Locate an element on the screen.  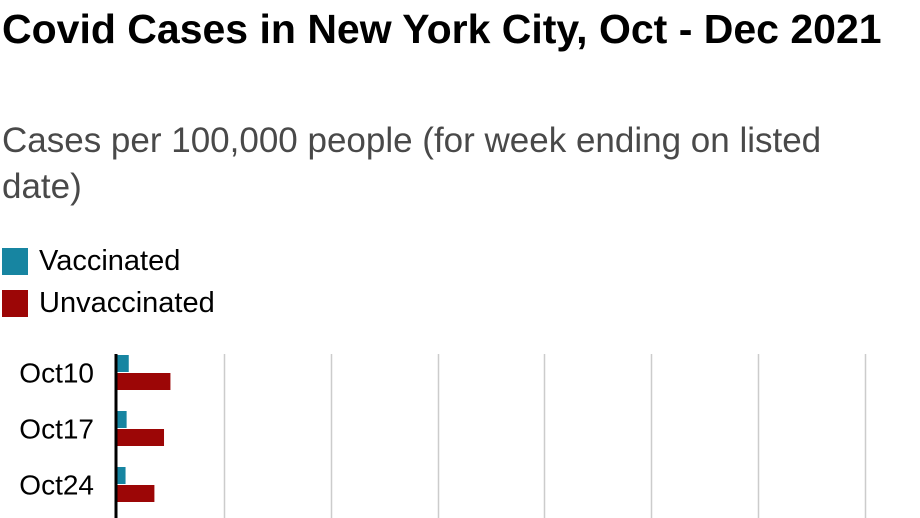
category-label: Oct17 is located at coordinates (56, 429).